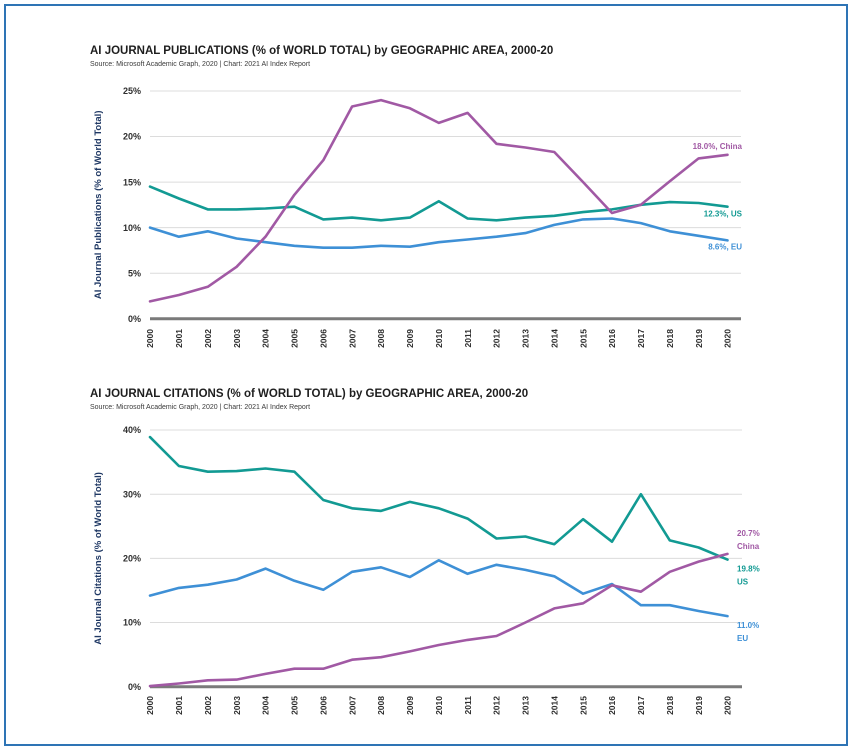 The image size is (856, 754). I want to click on series-end-label-eu: 11.0%, so click(748, 625).